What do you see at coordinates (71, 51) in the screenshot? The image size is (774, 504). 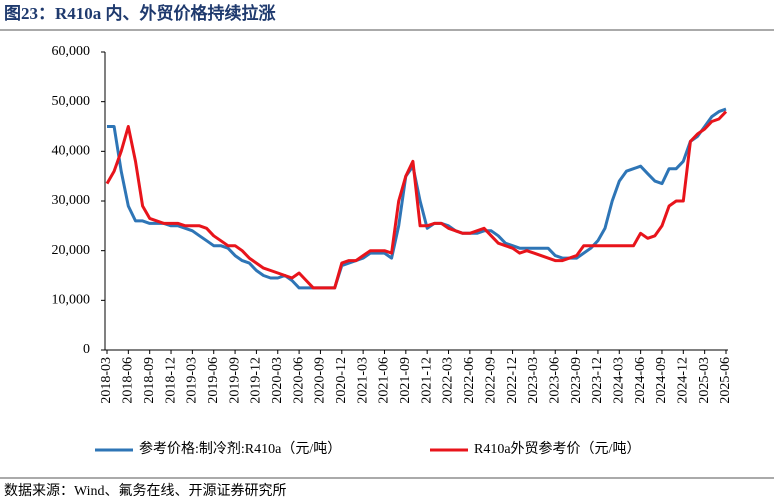 I see `y-tick-label: 60,000` at bounding box center [71, 51].